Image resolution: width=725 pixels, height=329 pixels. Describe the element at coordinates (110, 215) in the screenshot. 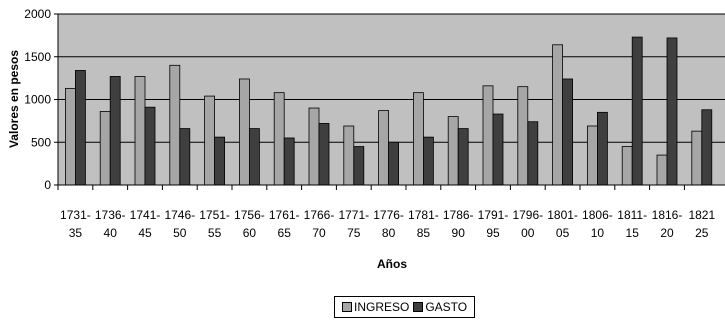

I see `x-tick-label-line1: 1736-` at that location.